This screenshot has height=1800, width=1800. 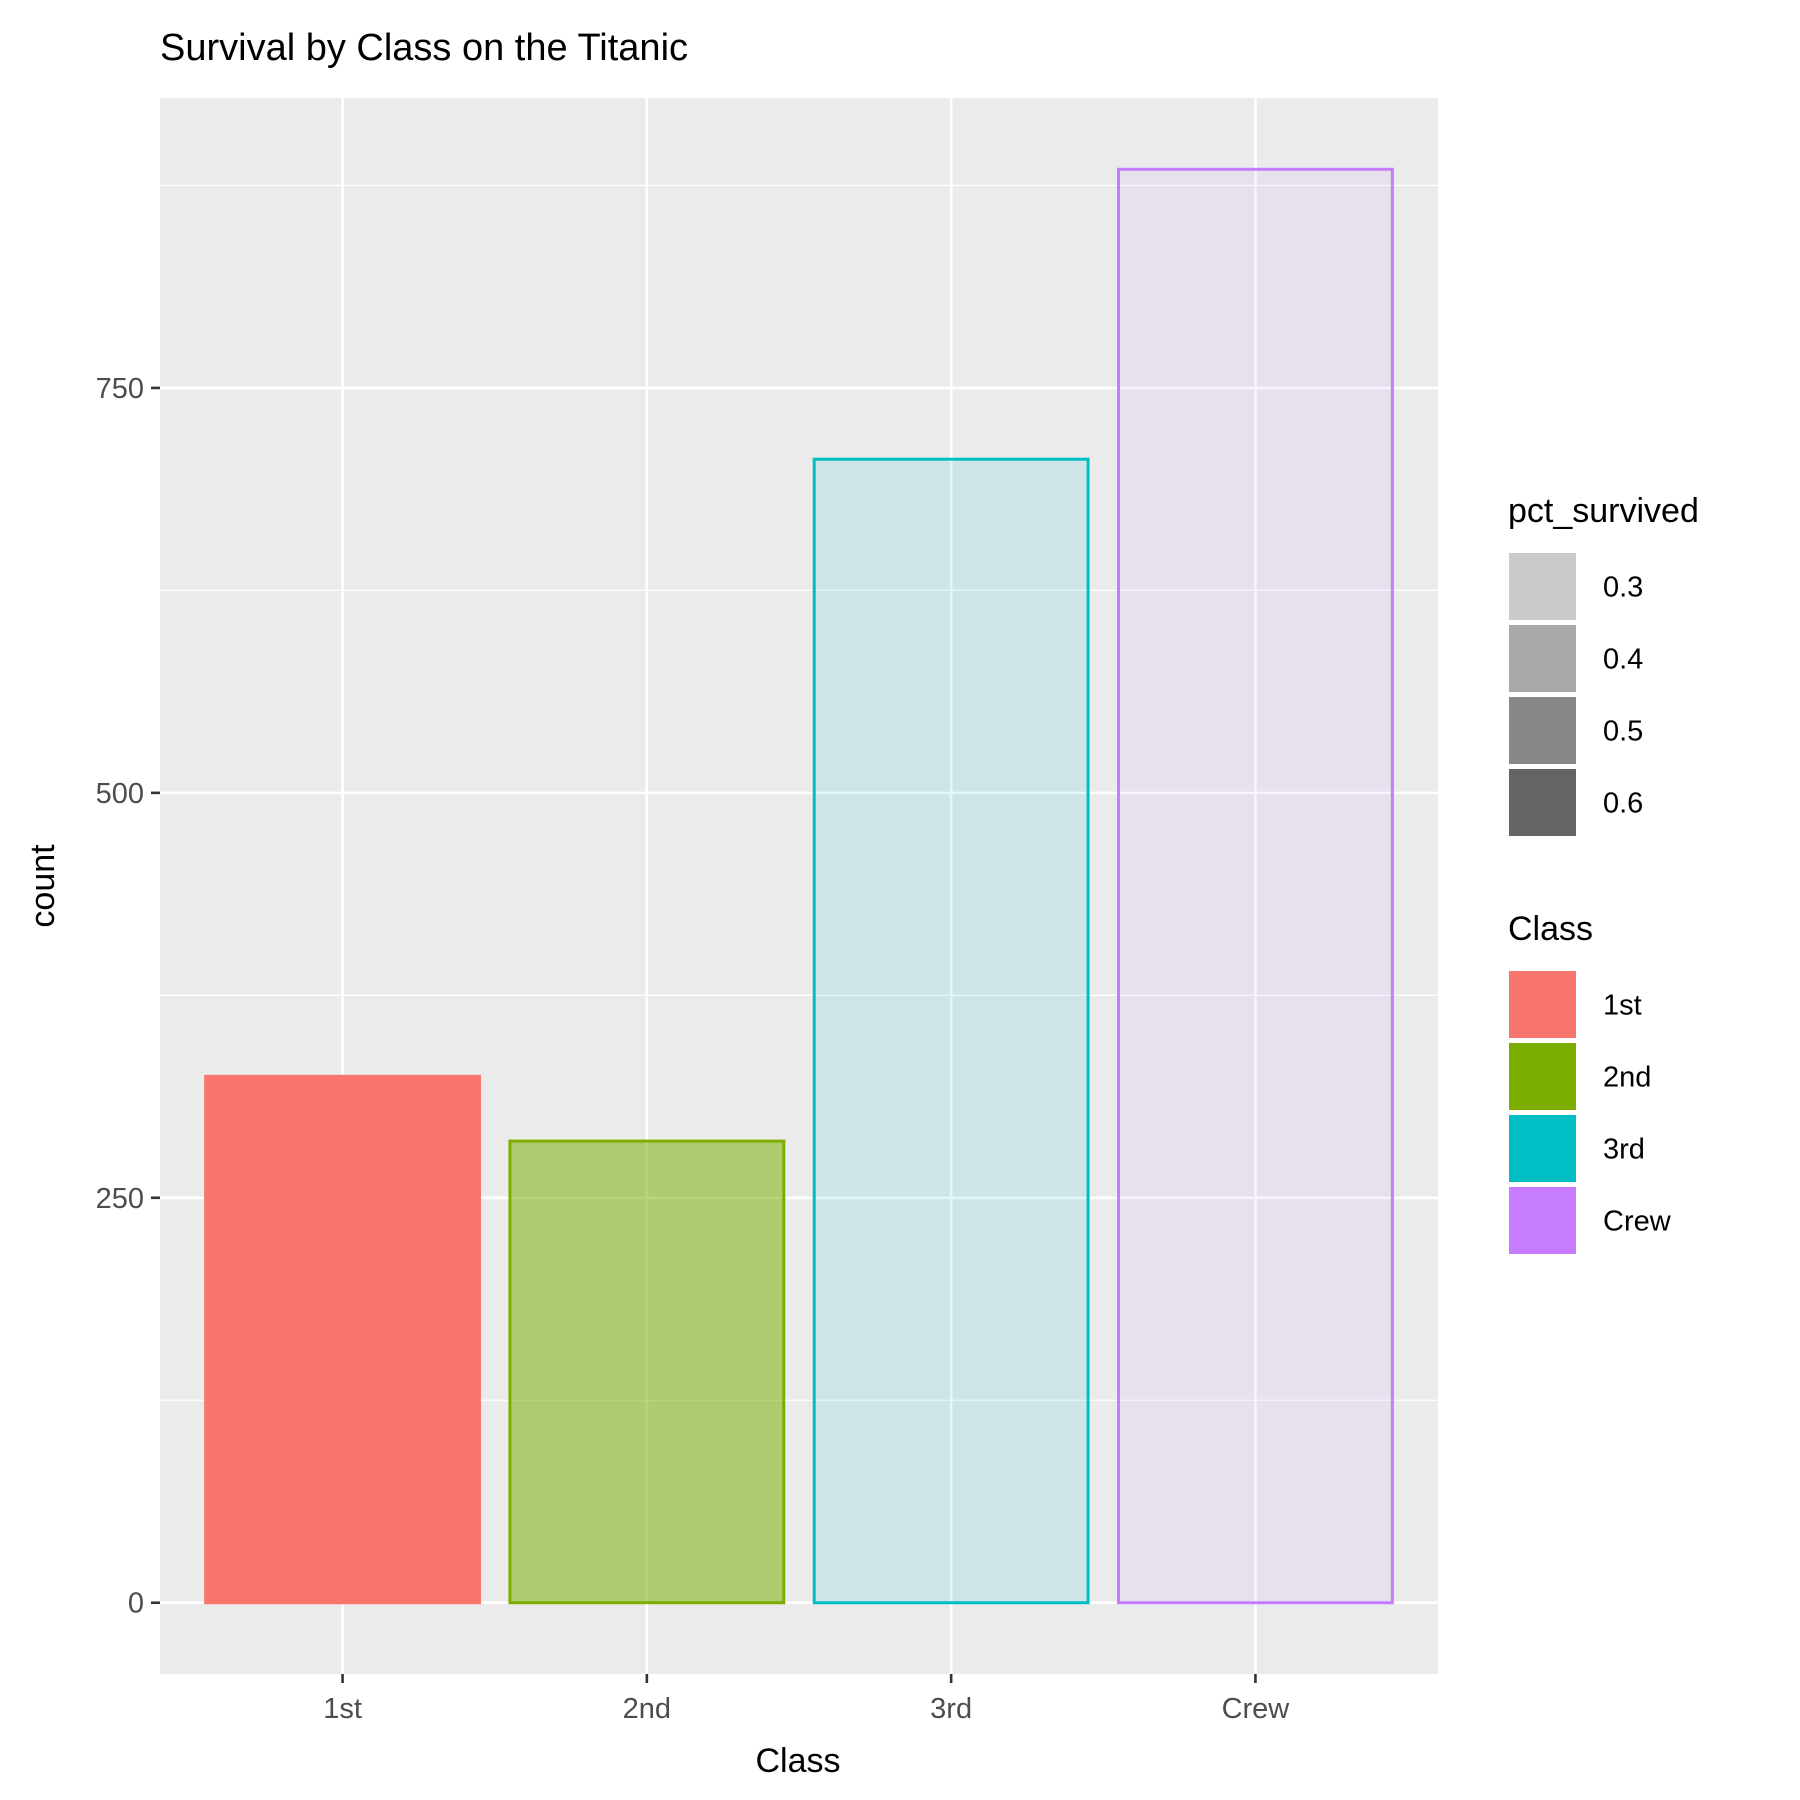 What do you see at coordinates (1622, 1006) in the screenshot?
I see `legend-key-label: 1st` at bounding box center [1622, 1006].